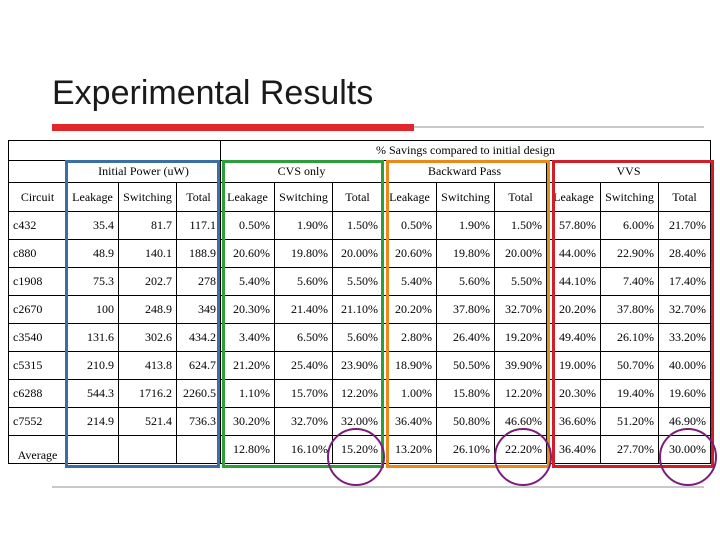  Describe the element at coordinates (213, 93) in the screenshot. I see `slide-title: Experimental Results` at that location.